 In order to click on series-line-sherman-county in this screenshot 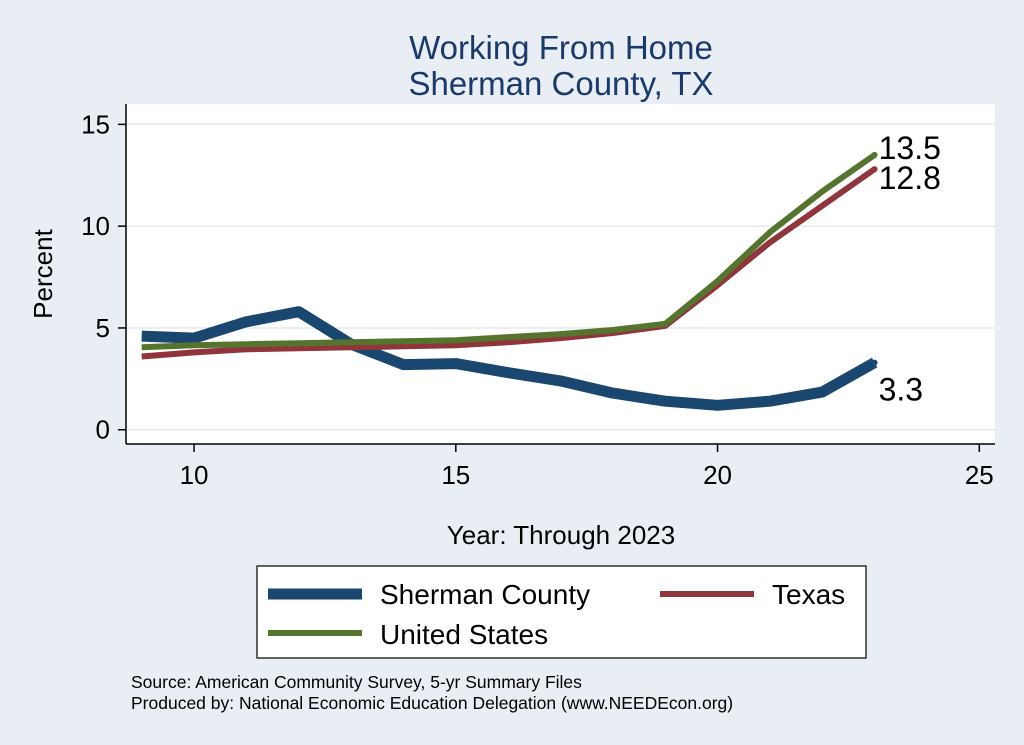, I will do `click(509, 358)`.